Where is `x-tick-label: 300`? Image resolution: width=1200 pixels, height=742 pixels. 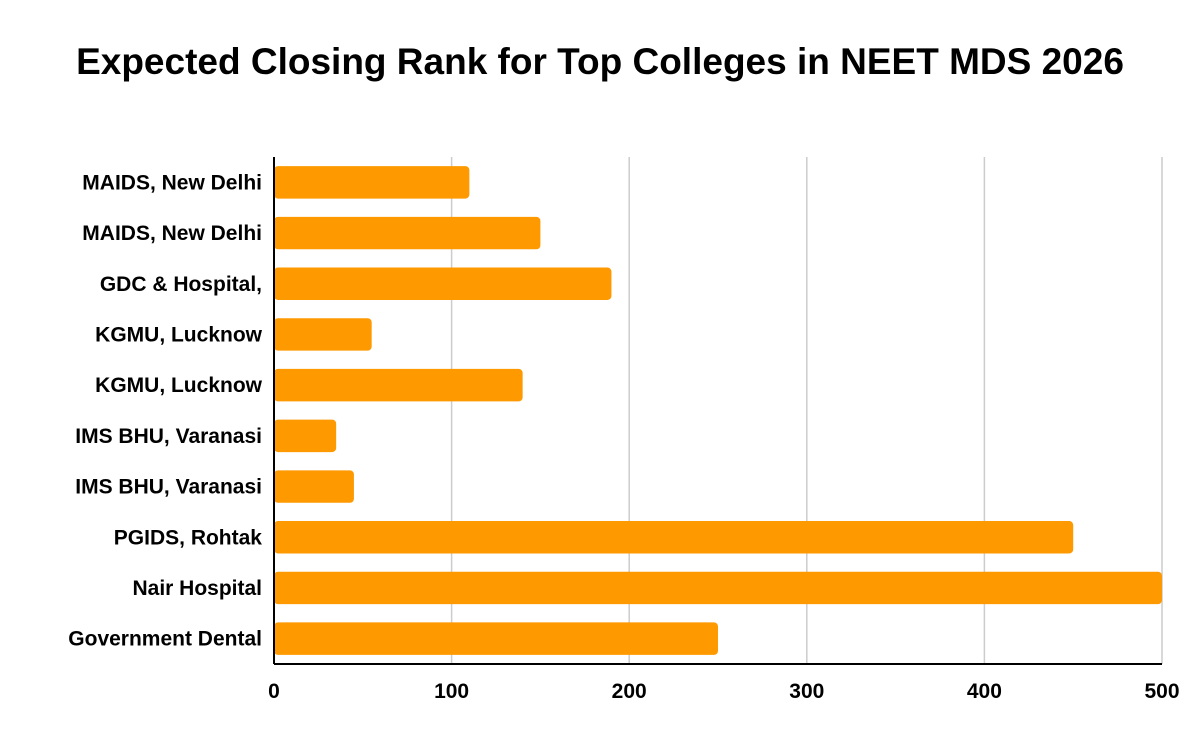 x-tick-label: 300 is located at coordinates (806, 691).